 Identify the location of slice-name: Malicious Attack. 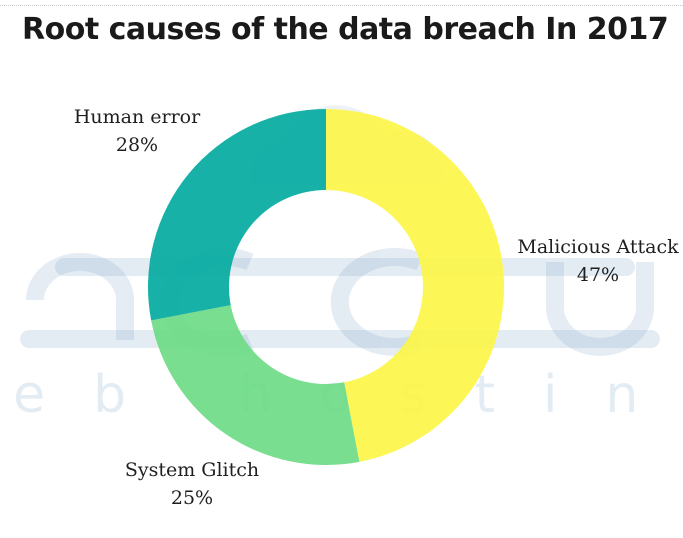
(598, 247).